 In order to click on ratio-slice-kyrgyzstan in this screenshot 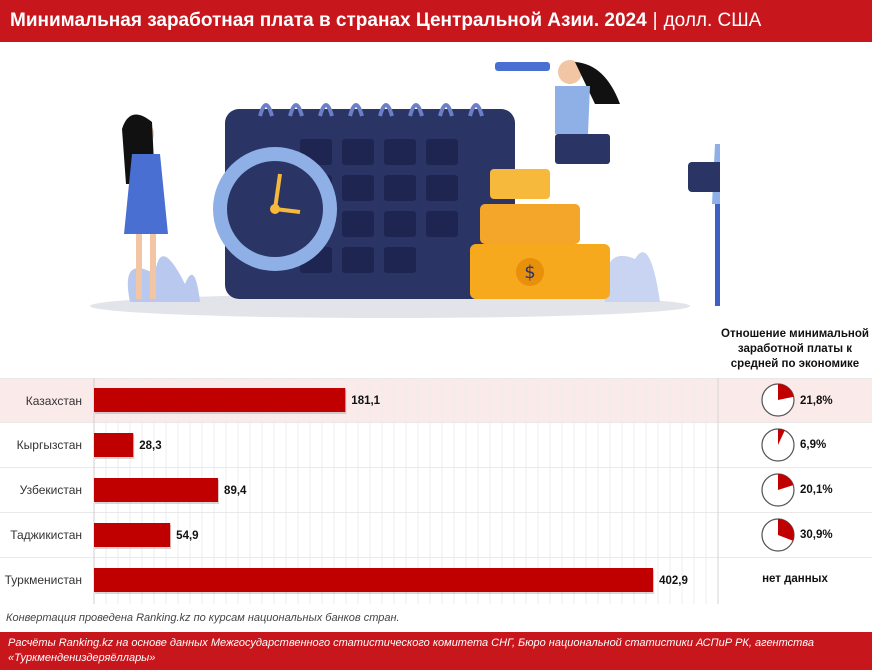, I will do `click(781, 437)`.